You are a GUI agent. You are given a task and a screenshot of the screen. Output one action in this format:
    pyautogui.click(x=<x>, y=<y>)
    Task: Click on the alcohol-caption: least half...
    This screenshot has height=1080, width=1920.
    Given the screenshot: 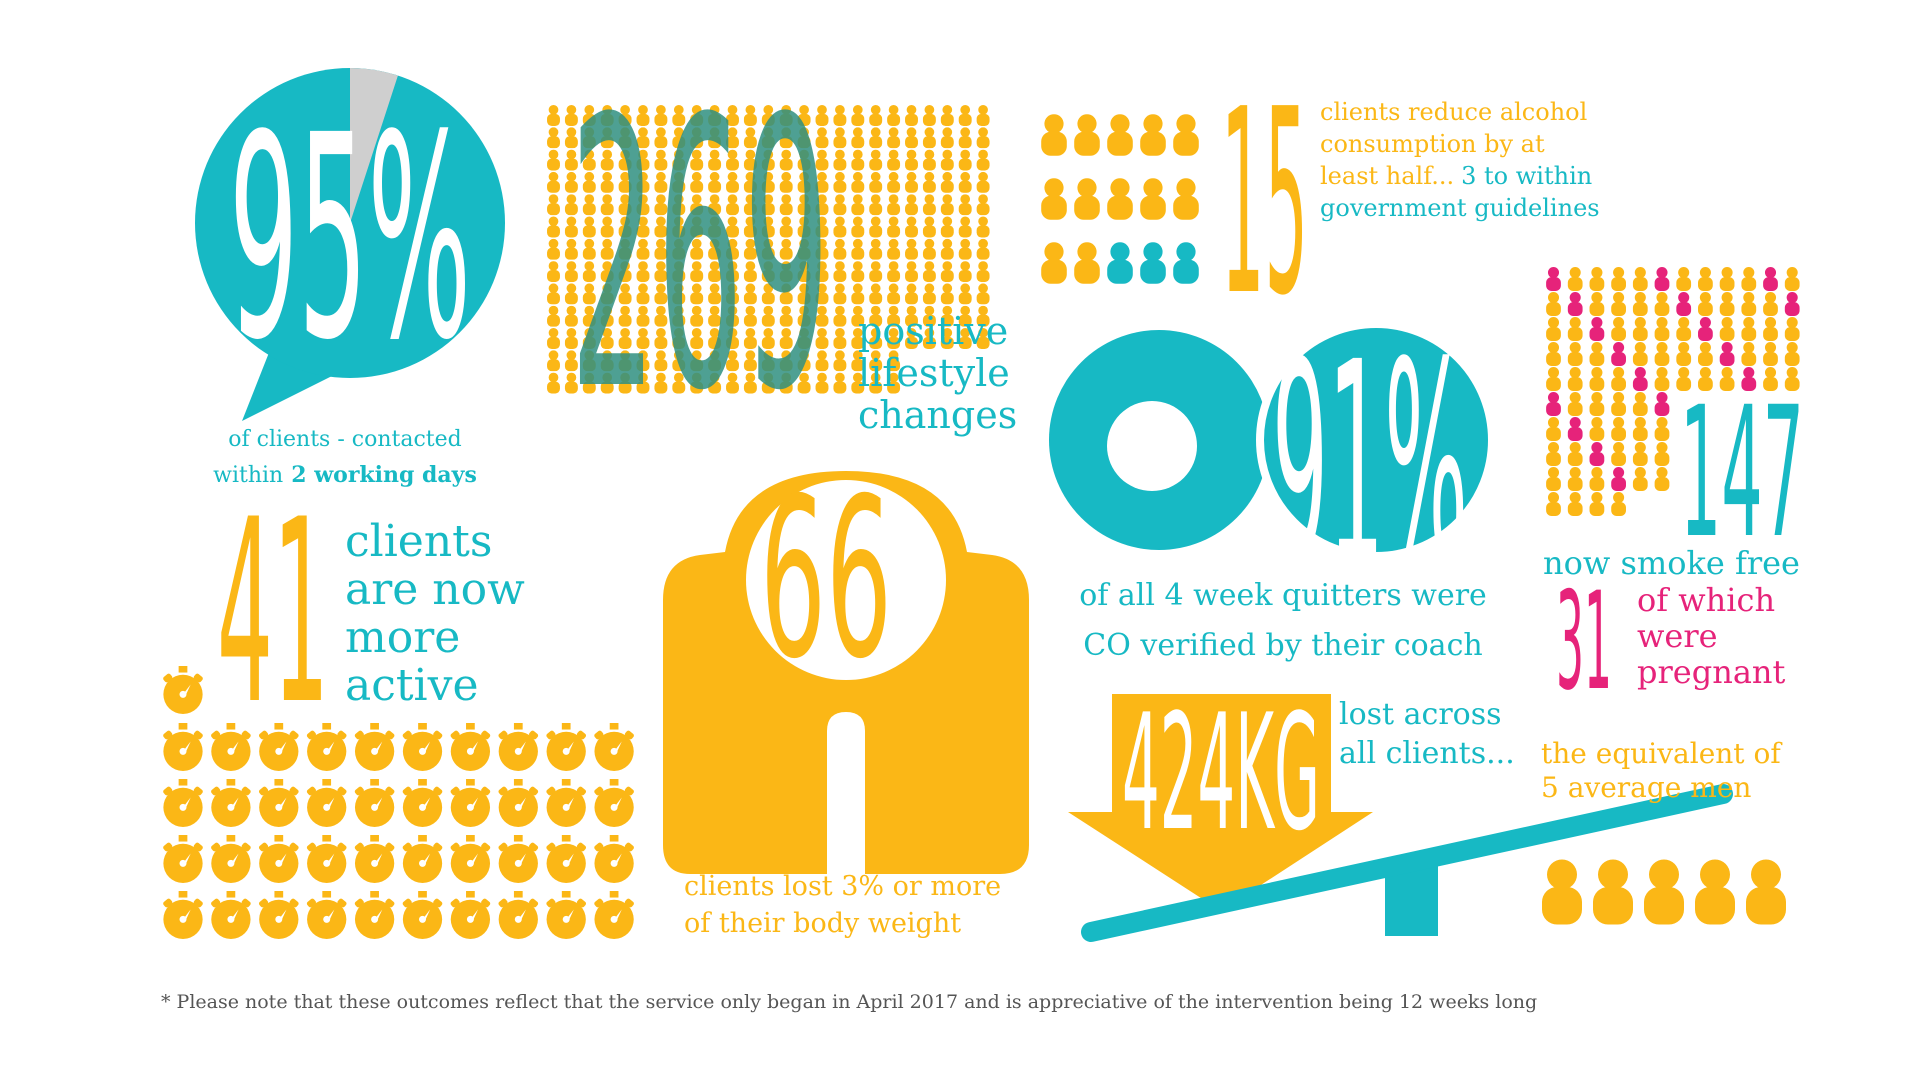 What is the action you would take?
    pyautogui.click(x=1387, y=176)
    